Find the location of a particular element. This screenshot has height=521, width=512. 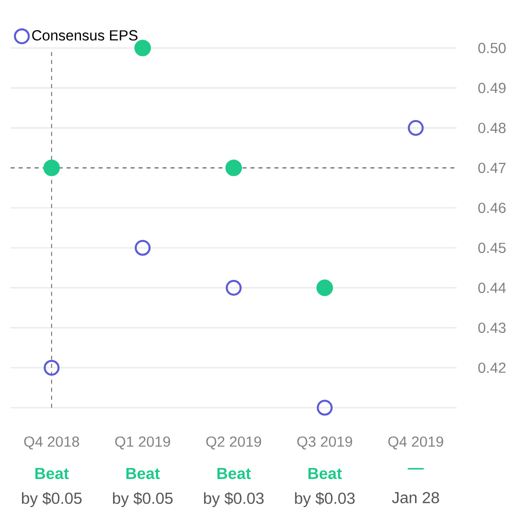

text: 0.50 is located at coordinates (492, 48).